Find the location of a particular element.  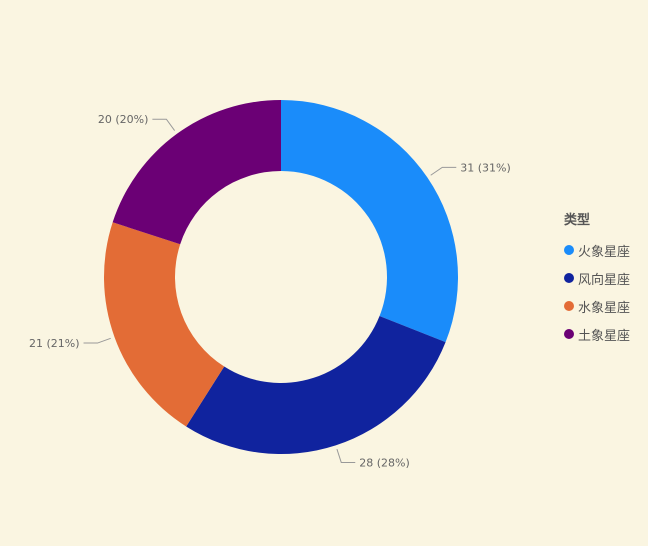

data-label-2: 28 (28%) is located at coordinates (384, 462).